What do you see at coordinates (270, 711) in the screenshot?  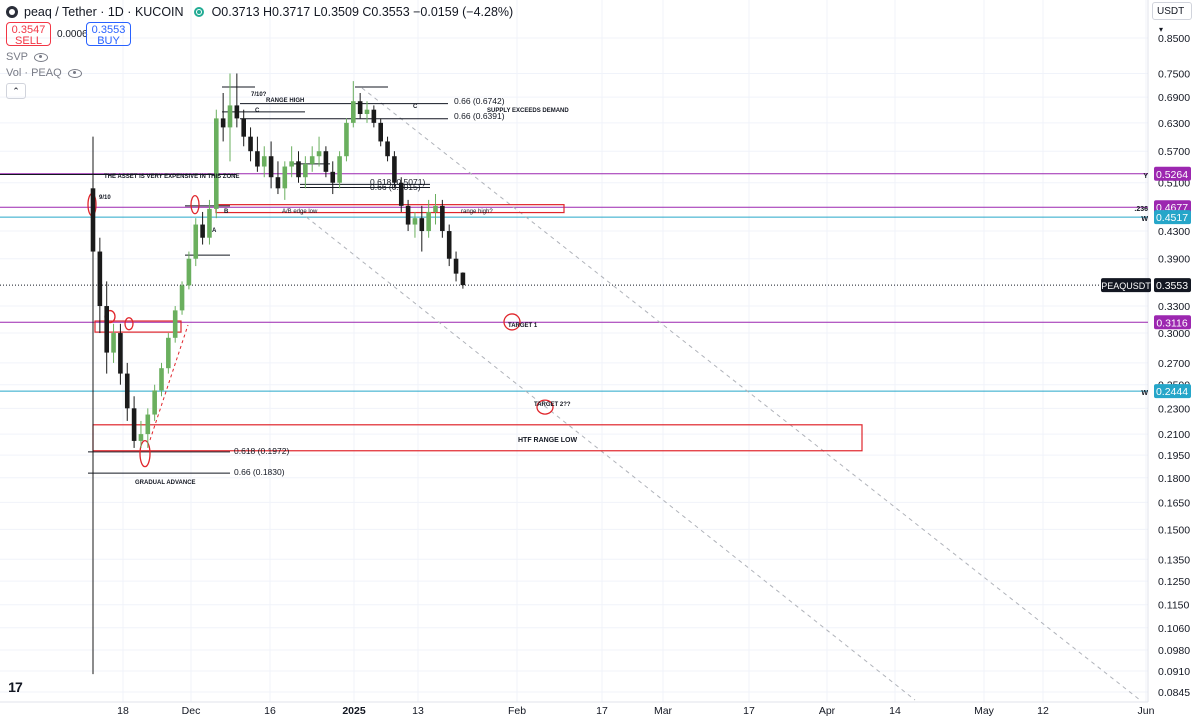 I see `x-tick-label: 16` at bounding box center [270, 711].